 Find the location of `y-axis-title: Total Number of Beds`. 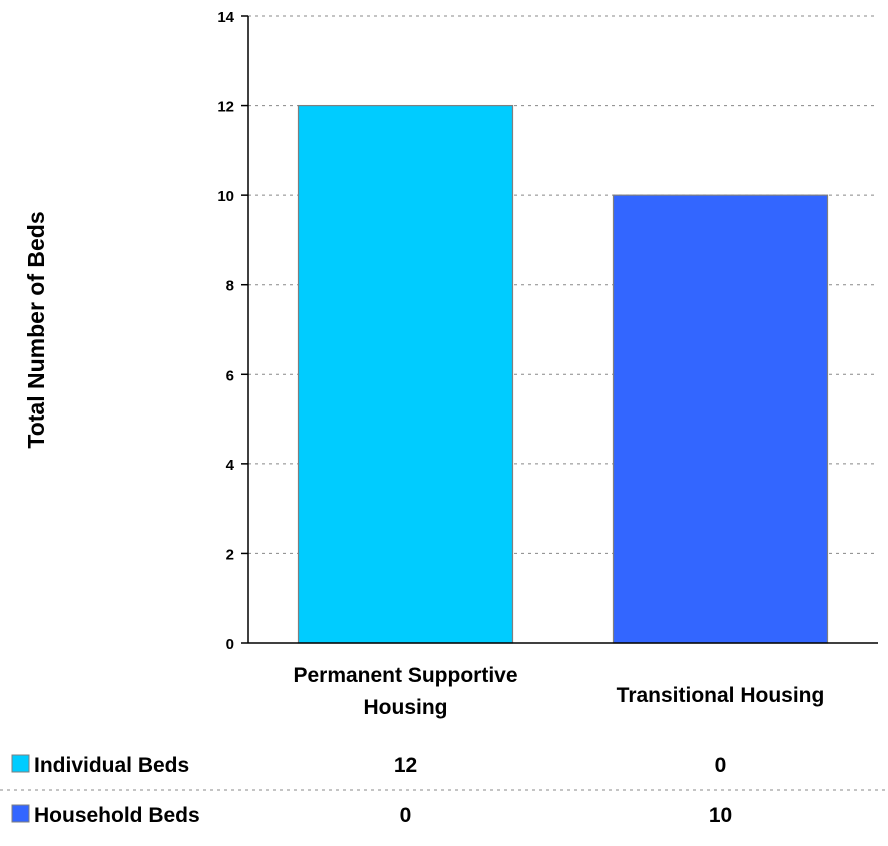

y-axis-title: Total Number of Beds is located at coordinates (36, 329).